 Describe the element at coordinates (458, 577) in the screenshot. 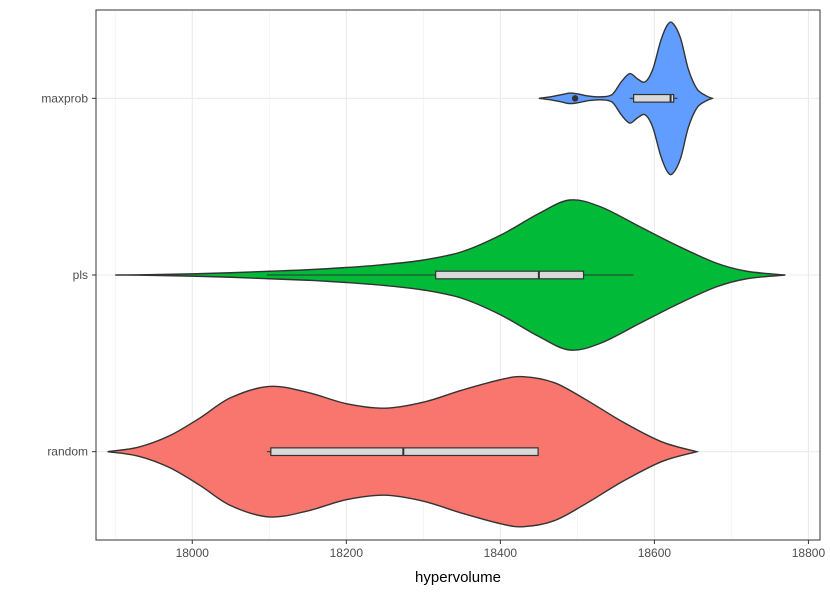

I see `x-axis-title: hypervolume` at that location.